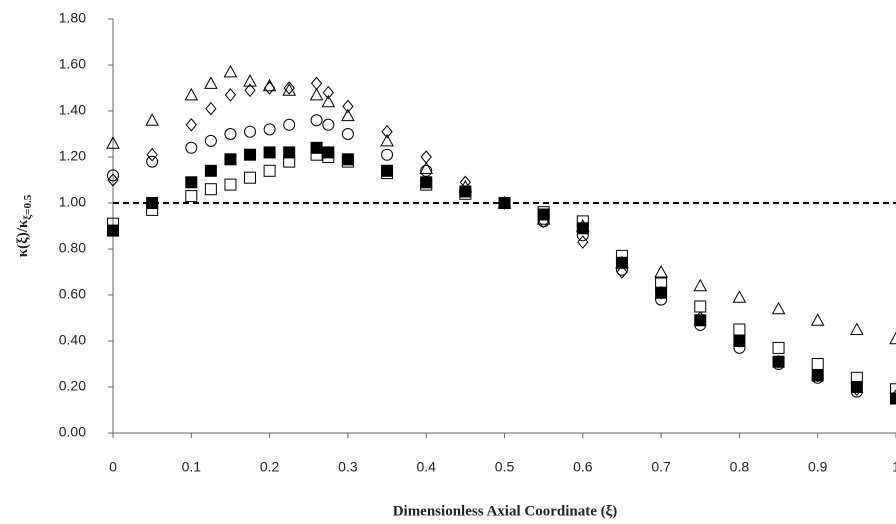 The width and height of the screenshot is (896, 524). Describe the element at coordinates (270, 467) in the screenshot. I see `x-tick-label: 0.2` at that location.